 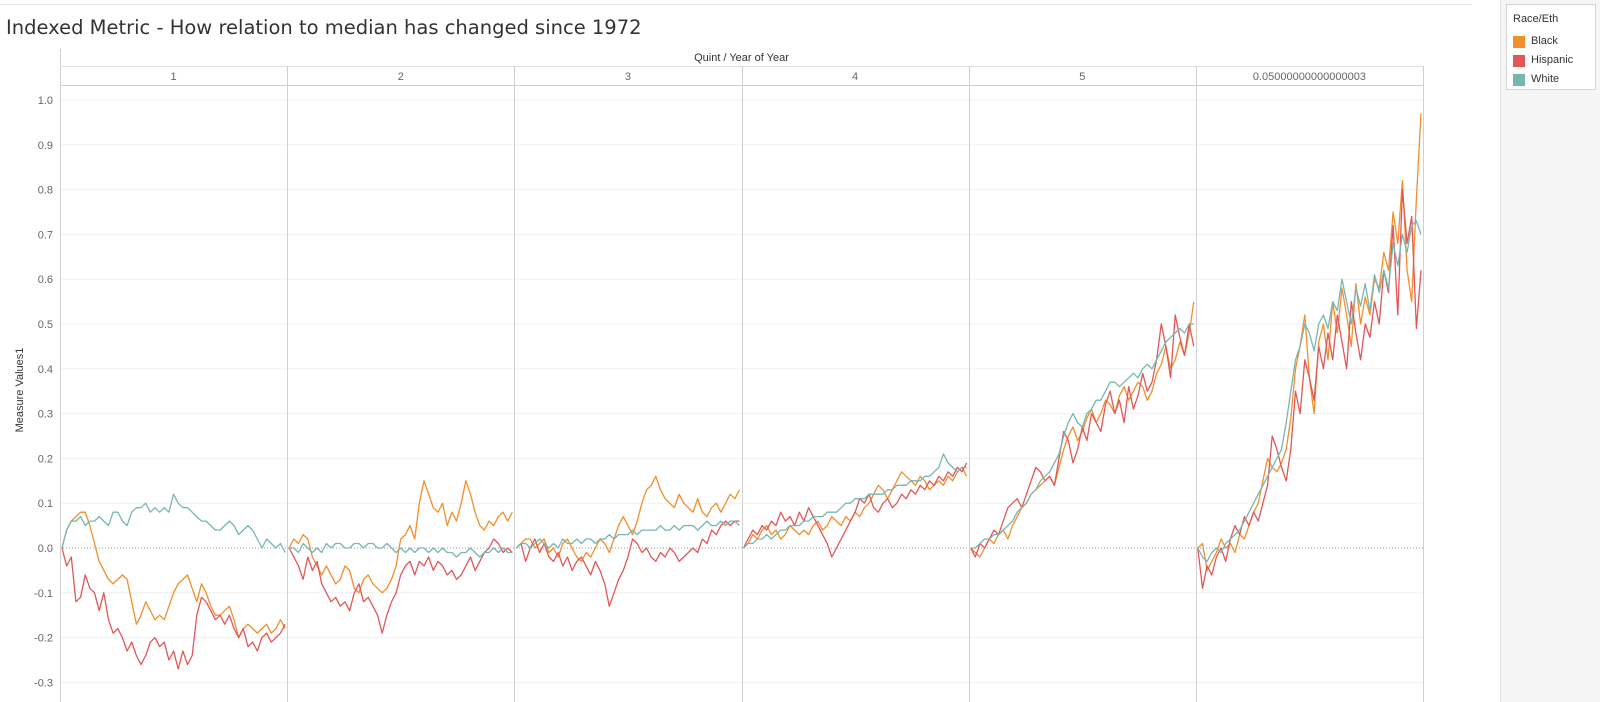 What do you see at coordinates (628, 77) in the screenshot?
I see `panel-label-2: 3` at bounding box center [628, 77].